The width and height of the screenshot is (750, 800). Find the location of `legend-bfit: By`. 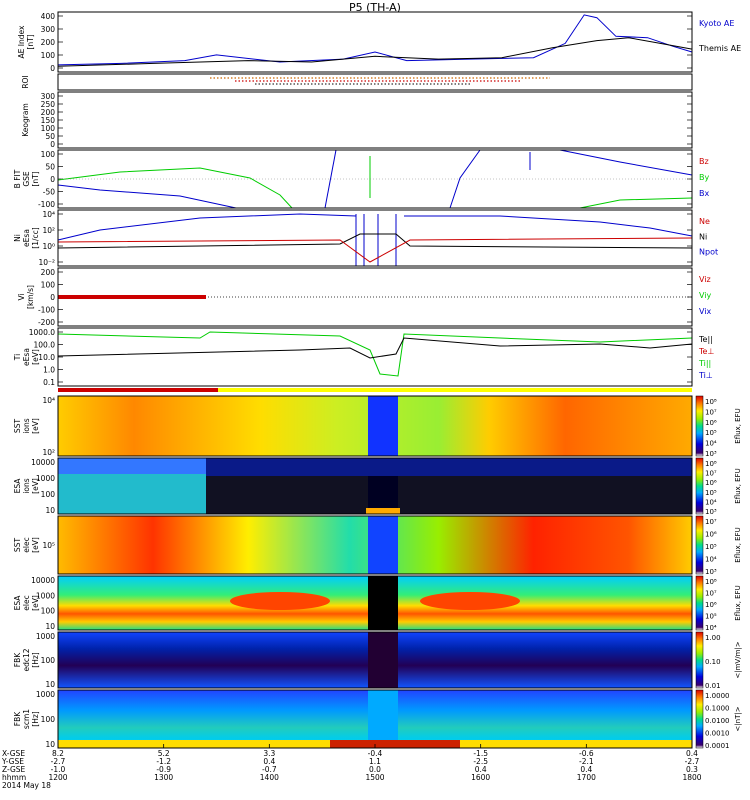

legend-bfit: By is located at coordinates (704, 177).